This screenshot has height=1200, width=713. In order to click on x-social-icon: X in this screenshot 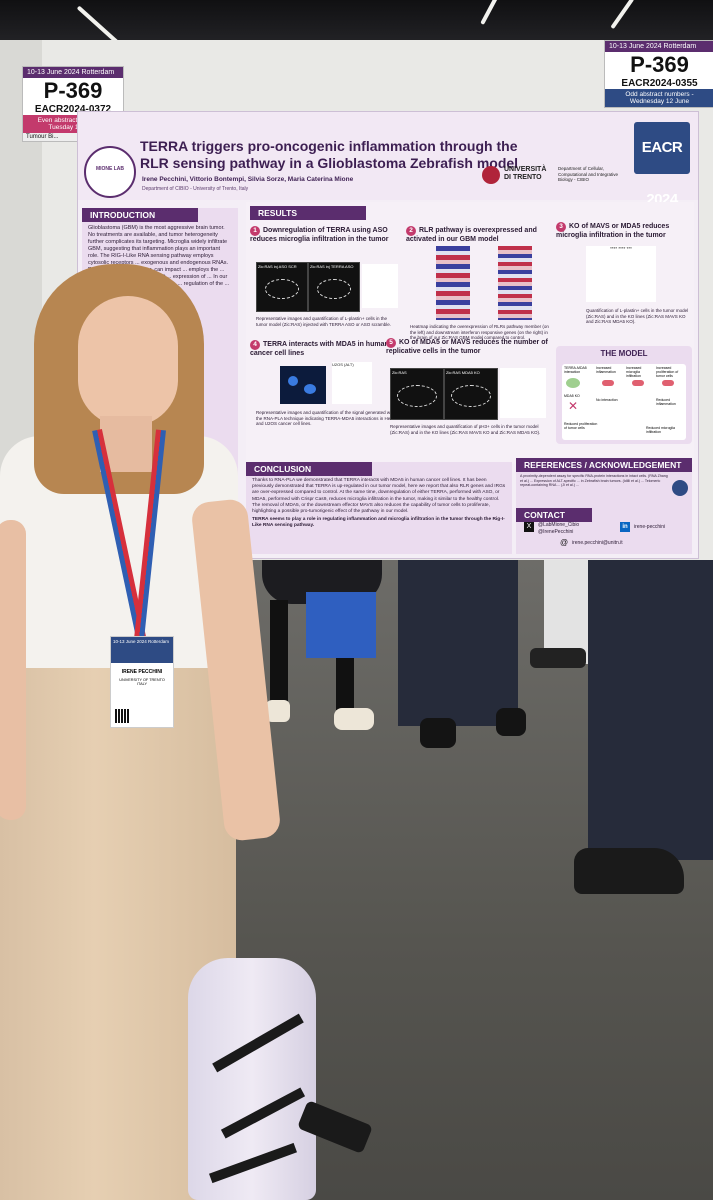, I will do `click(529, 527)`.